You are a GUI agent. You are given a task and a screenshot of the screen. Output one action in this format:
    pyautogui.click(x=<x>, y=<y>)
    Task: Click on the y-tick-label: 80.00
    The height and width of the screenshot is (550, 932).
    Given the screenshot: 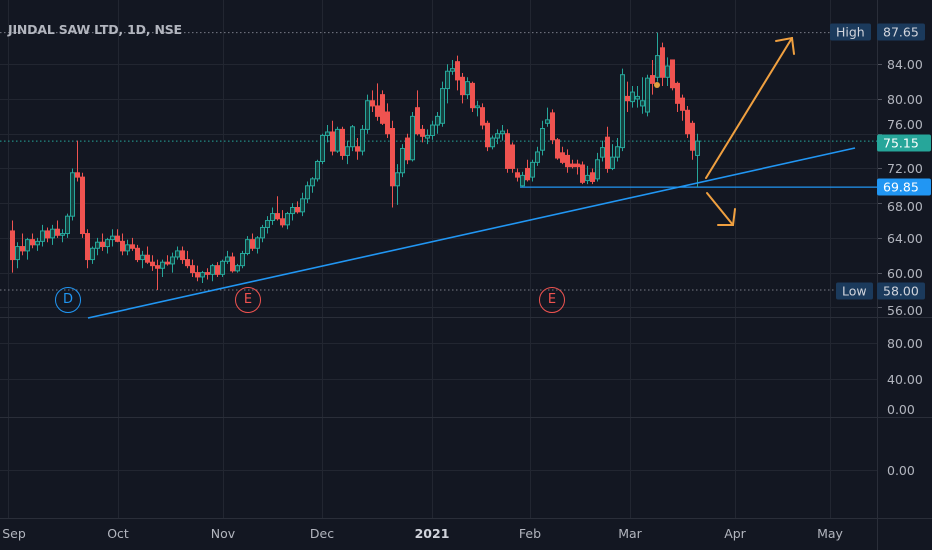 What is the action you would take?
    pyautogui.click(x=905, y=99)
    